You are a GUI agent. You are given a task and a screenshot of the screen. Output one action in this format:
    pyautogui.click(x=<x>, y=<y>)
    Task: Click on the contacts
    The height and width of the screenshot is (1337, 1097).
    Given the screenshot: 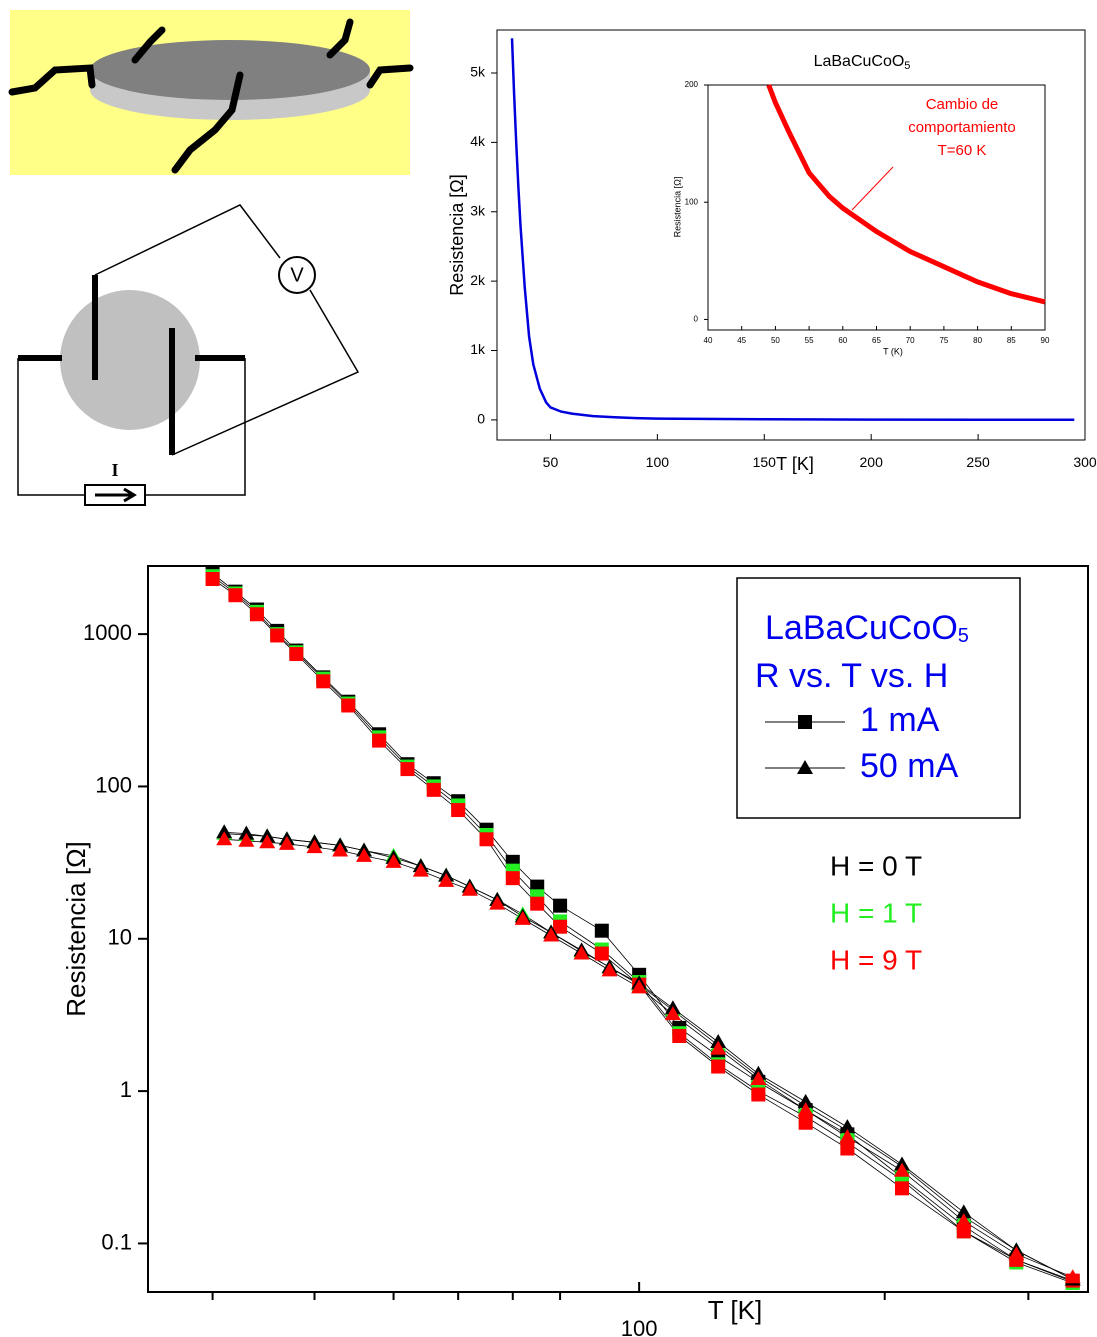 What is the action you would take?
    pyautogui.click(x=131, y=365)
    